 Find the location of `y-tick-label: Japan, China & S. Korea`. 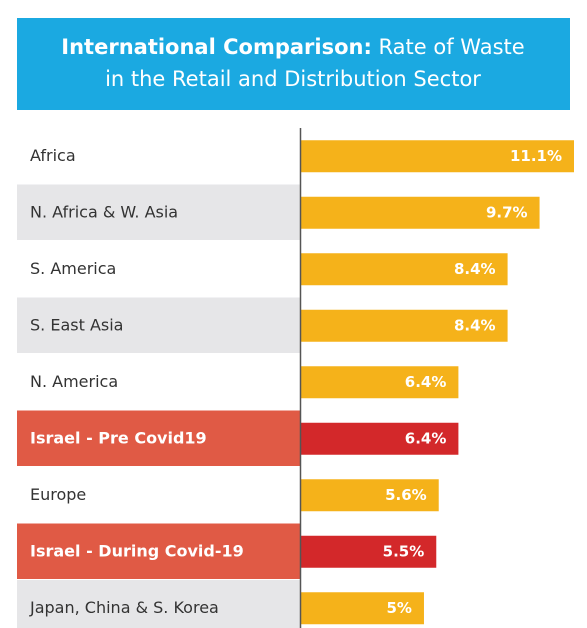

y-tick-label: Japan, China & S. Korea is located at coordinates (124, 607).